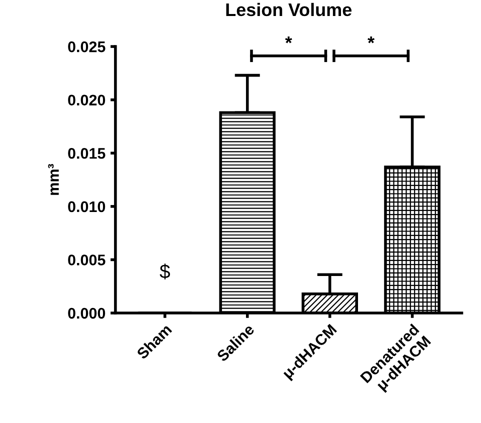 Image resolution: width=481 pixels, height=423 pixels. What do you see at coordinates (165, 272) in the screenshot?
I see `annotation: $` at bounding box center [165, 272].